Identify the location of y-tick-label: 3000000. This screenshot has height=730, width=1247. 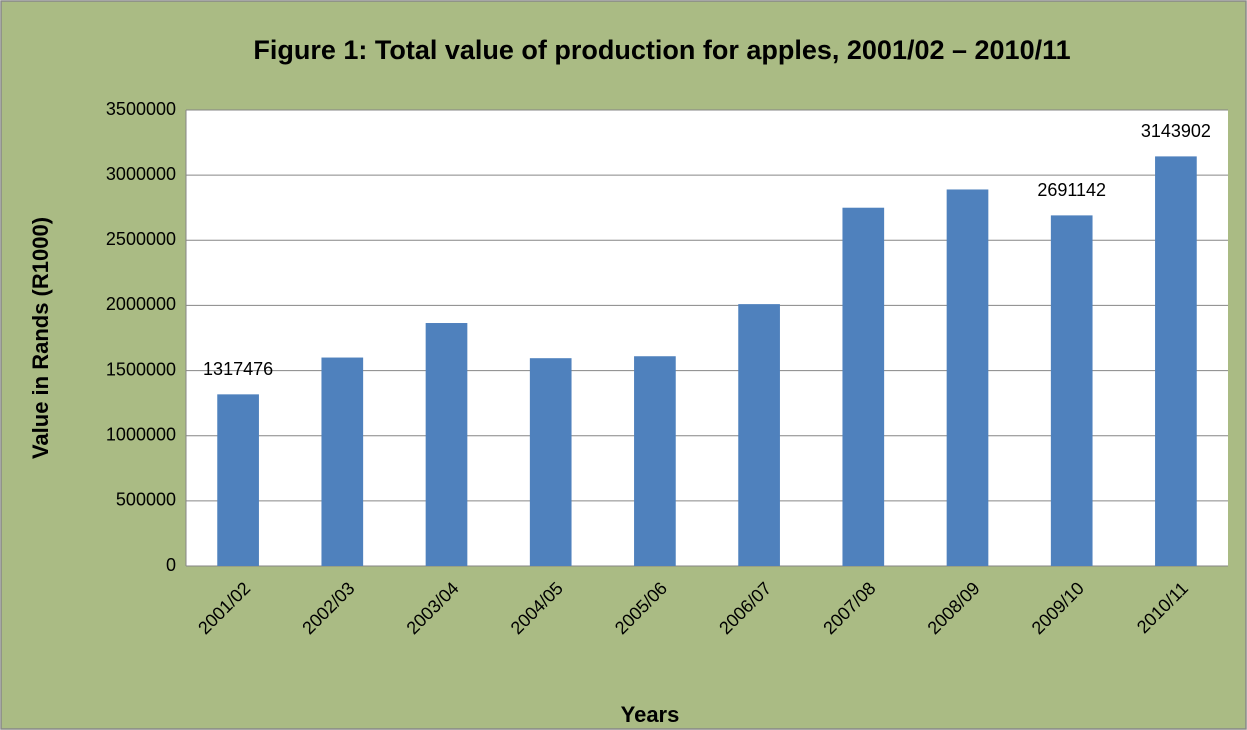
(141, 174).